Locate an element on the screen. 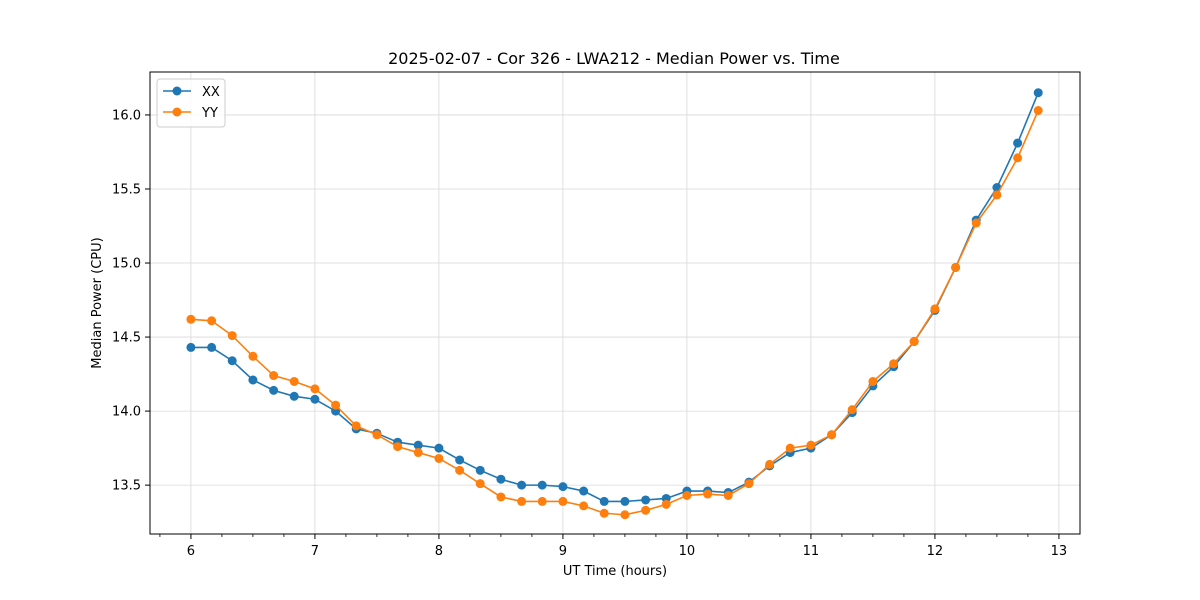  legend-label-xx: XX is located at coordinates (211, 92).